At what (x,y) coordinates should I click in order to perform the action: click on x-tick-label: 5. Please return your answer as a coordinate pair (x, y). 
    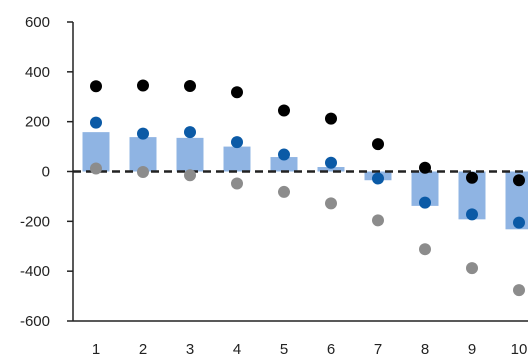
    Looking at the image, I should click on (284, 349).